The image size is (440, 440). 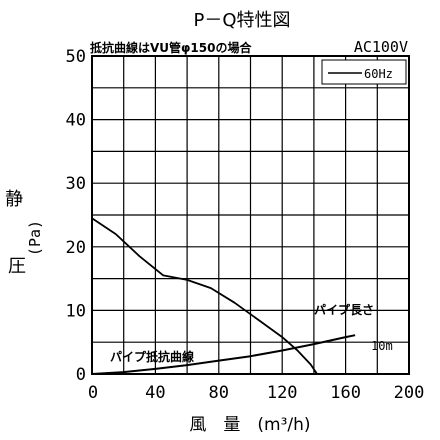 What do you see at coordinates (81, 375) in the screenshot?
I see `y-tick-label: 0` at bounding box center [81, 375].